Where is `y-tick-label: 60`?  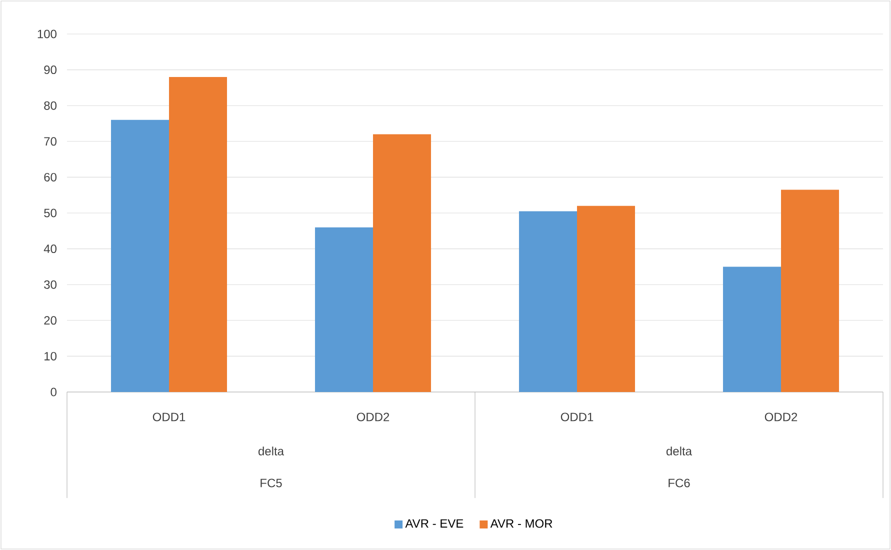 y-tick-label: 60 is located at coordinates (50, 177).